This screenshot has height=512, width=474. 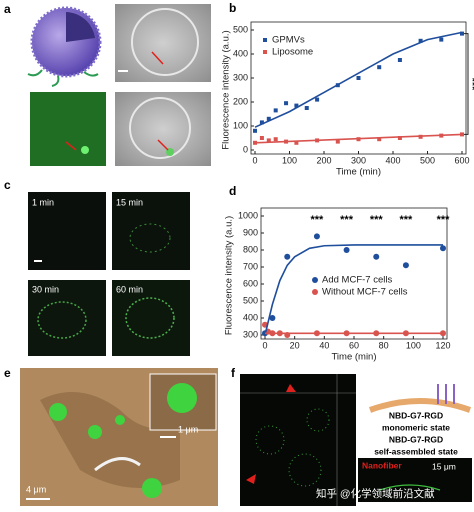 I want to click on panel-label: c, so click(x=7, y=185).